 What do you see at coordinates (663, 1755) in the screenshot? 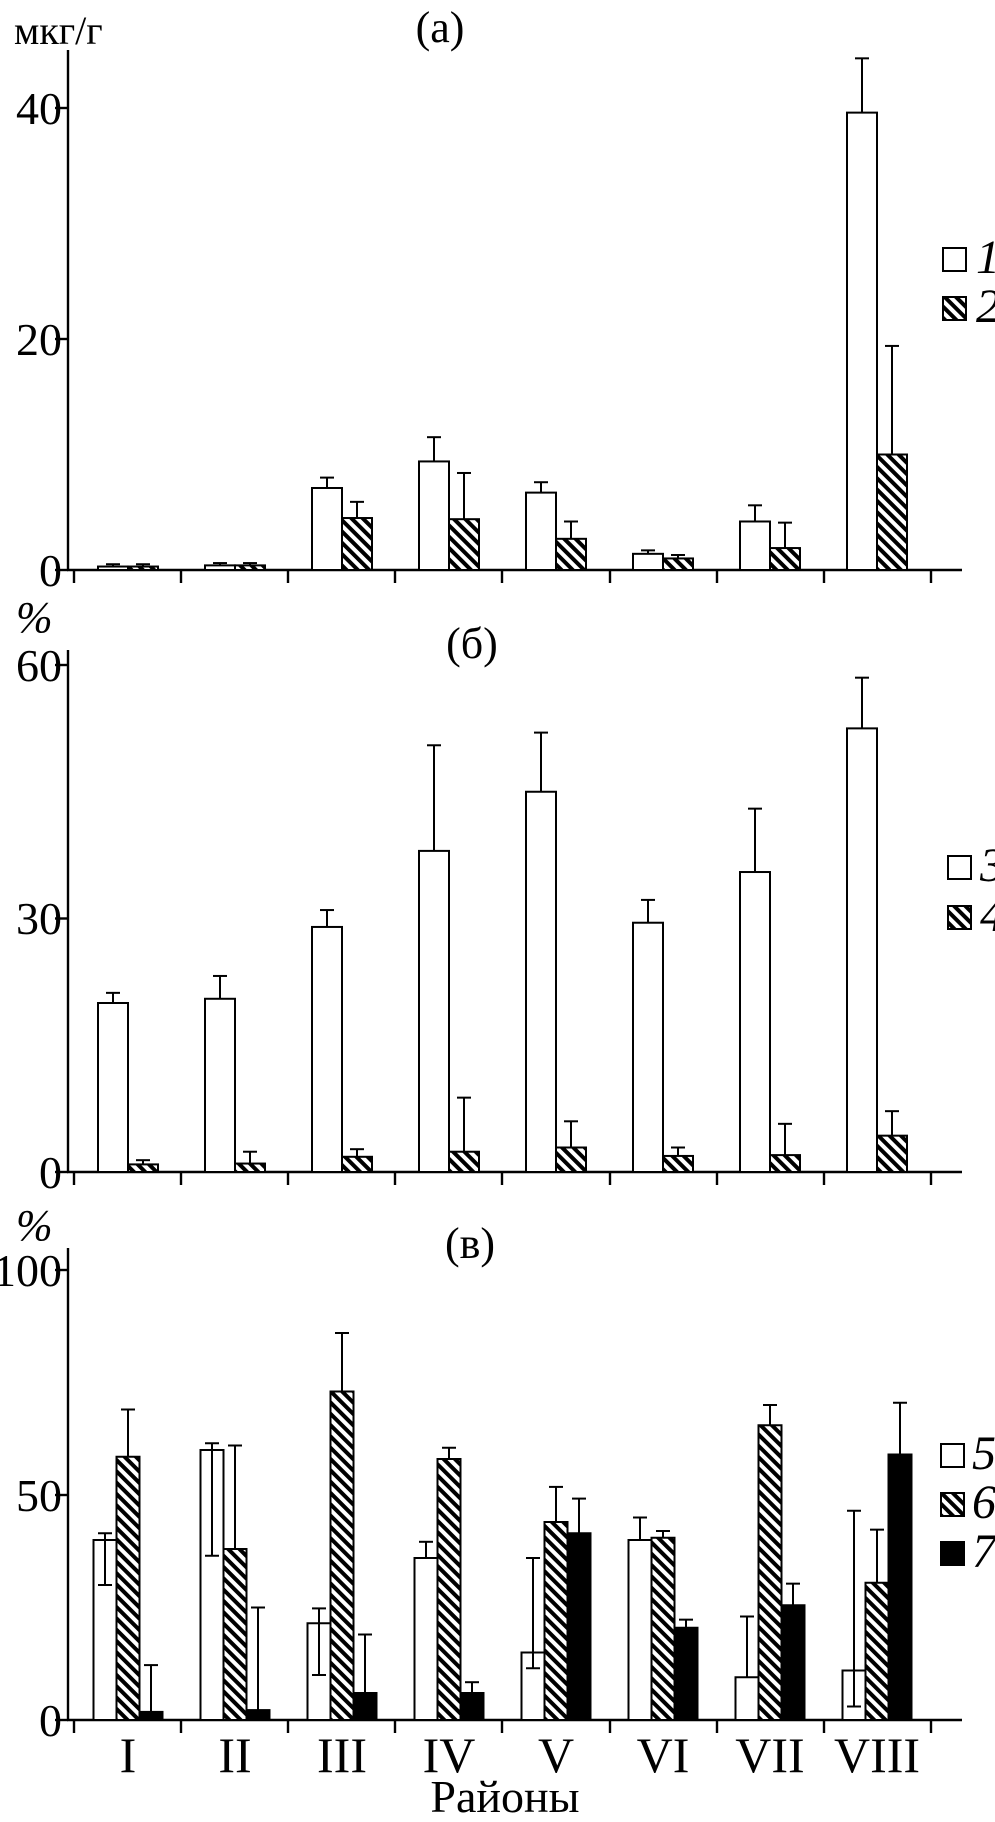
I see `xtick-district-VI: VI` at bounding box center [663, 1755].